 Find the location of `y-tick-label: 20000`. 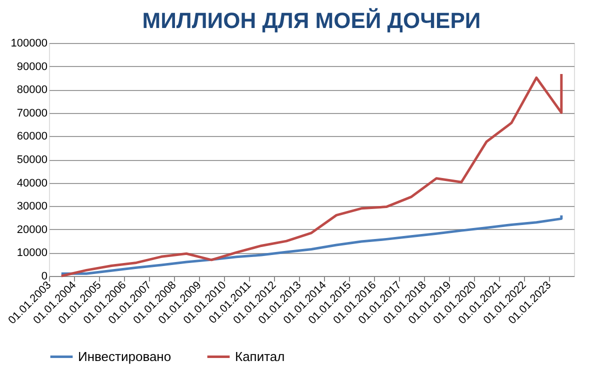

y-tick-label: 20000 is located at coordinates (32, 230).